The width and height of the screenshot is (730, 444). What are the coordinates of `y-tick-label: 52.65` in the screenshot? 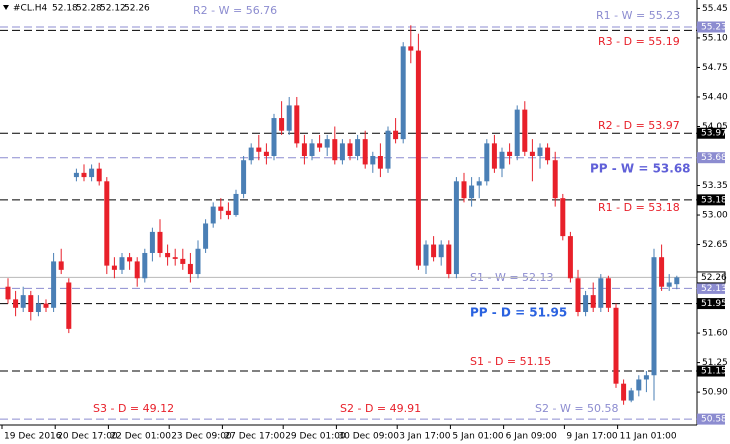 It's located at (715, 245).